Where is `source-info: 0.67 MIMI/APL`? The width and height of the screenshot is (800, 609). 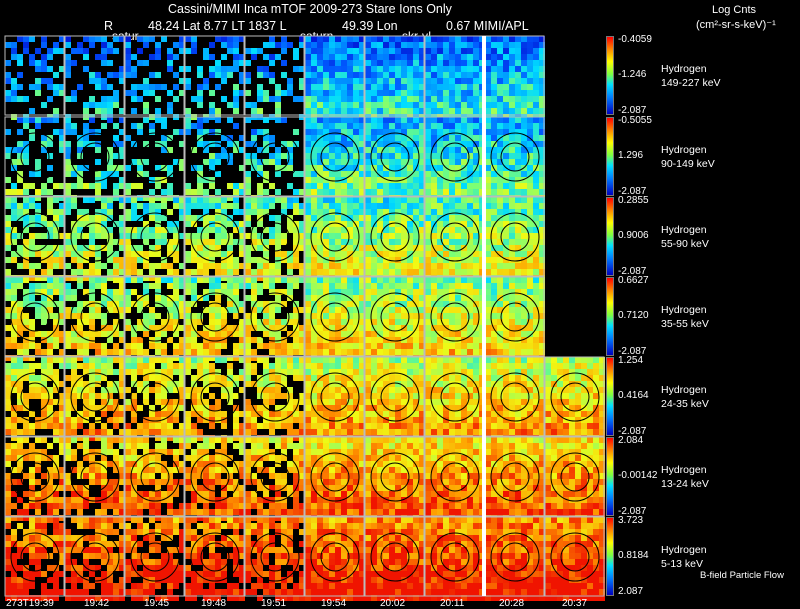
source-info: 0.67 MIMI/APL is located at coordinates (487, 26).